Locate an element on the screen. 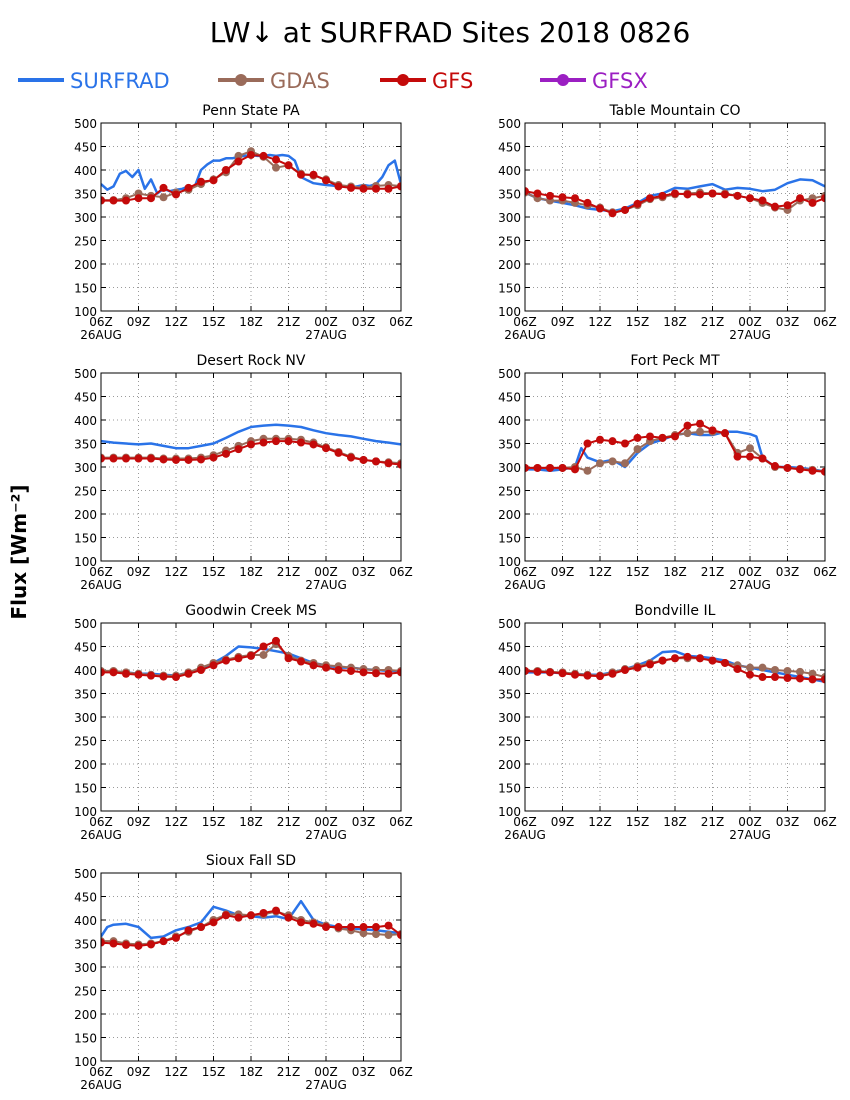  series-line-gfs is located at coordinates (675, 447).